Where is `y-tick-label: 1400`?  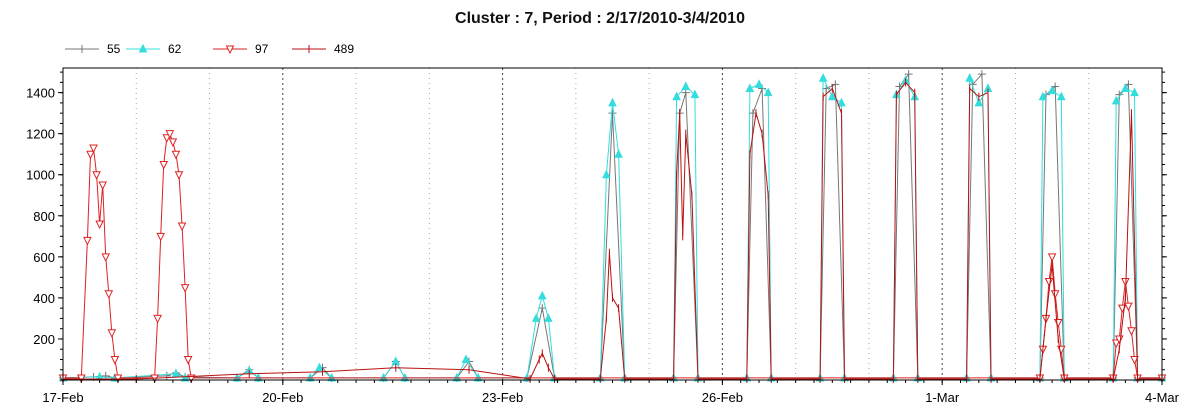
y-tick-label: 1400 is located at coordinates (40, 93).